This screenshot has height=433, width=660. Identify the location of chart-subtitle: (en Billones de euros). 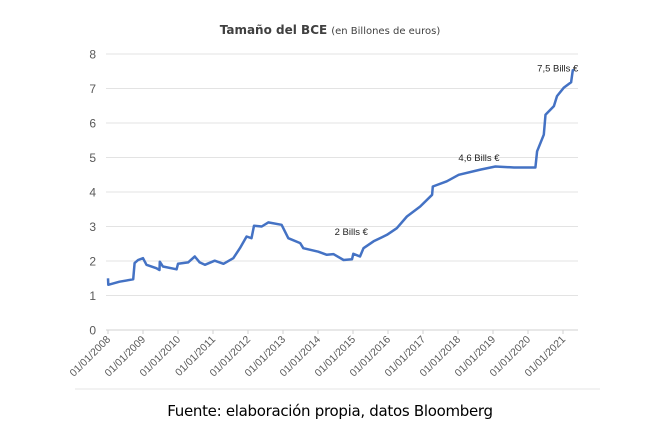
(385, 31).